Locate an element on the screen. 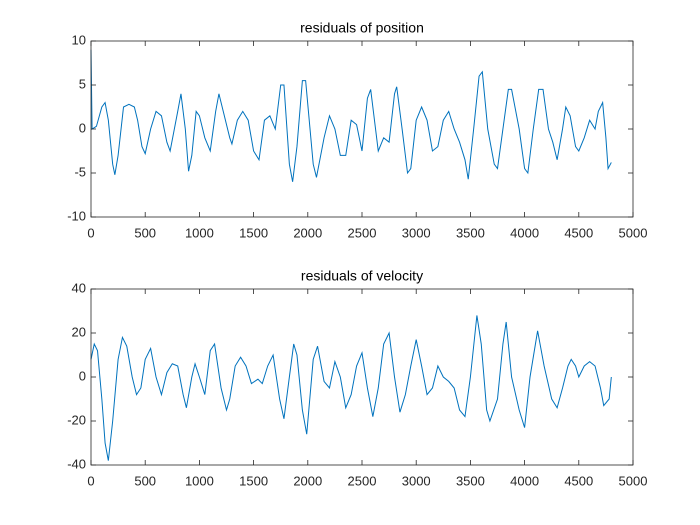  y-tick-label: -40 is located at coordinates (76, 463).